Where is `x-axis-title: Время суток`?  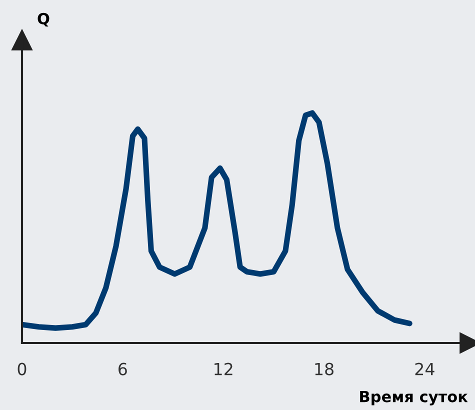 x-axis-title: Время суток is located at coordinates (414, 398).